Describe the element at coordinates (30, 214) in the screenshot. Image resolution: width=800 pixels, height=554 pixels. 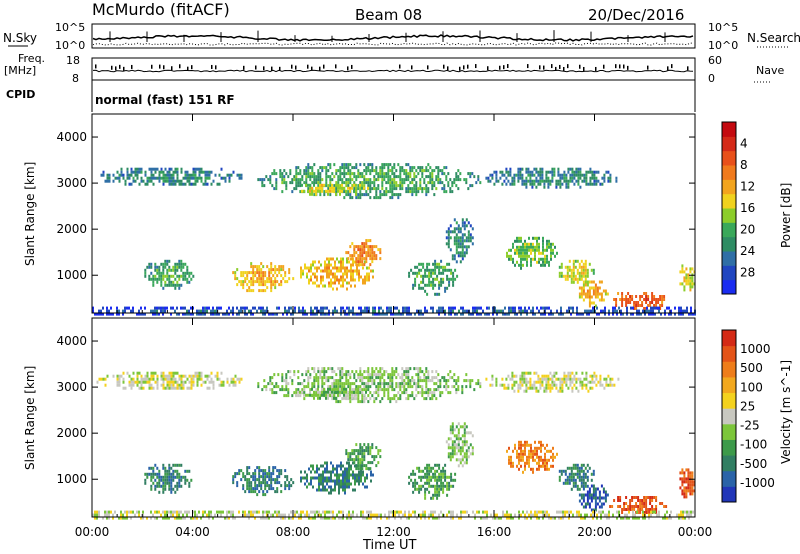
I see `power-ylabel: Slant Range [km]` at that location.